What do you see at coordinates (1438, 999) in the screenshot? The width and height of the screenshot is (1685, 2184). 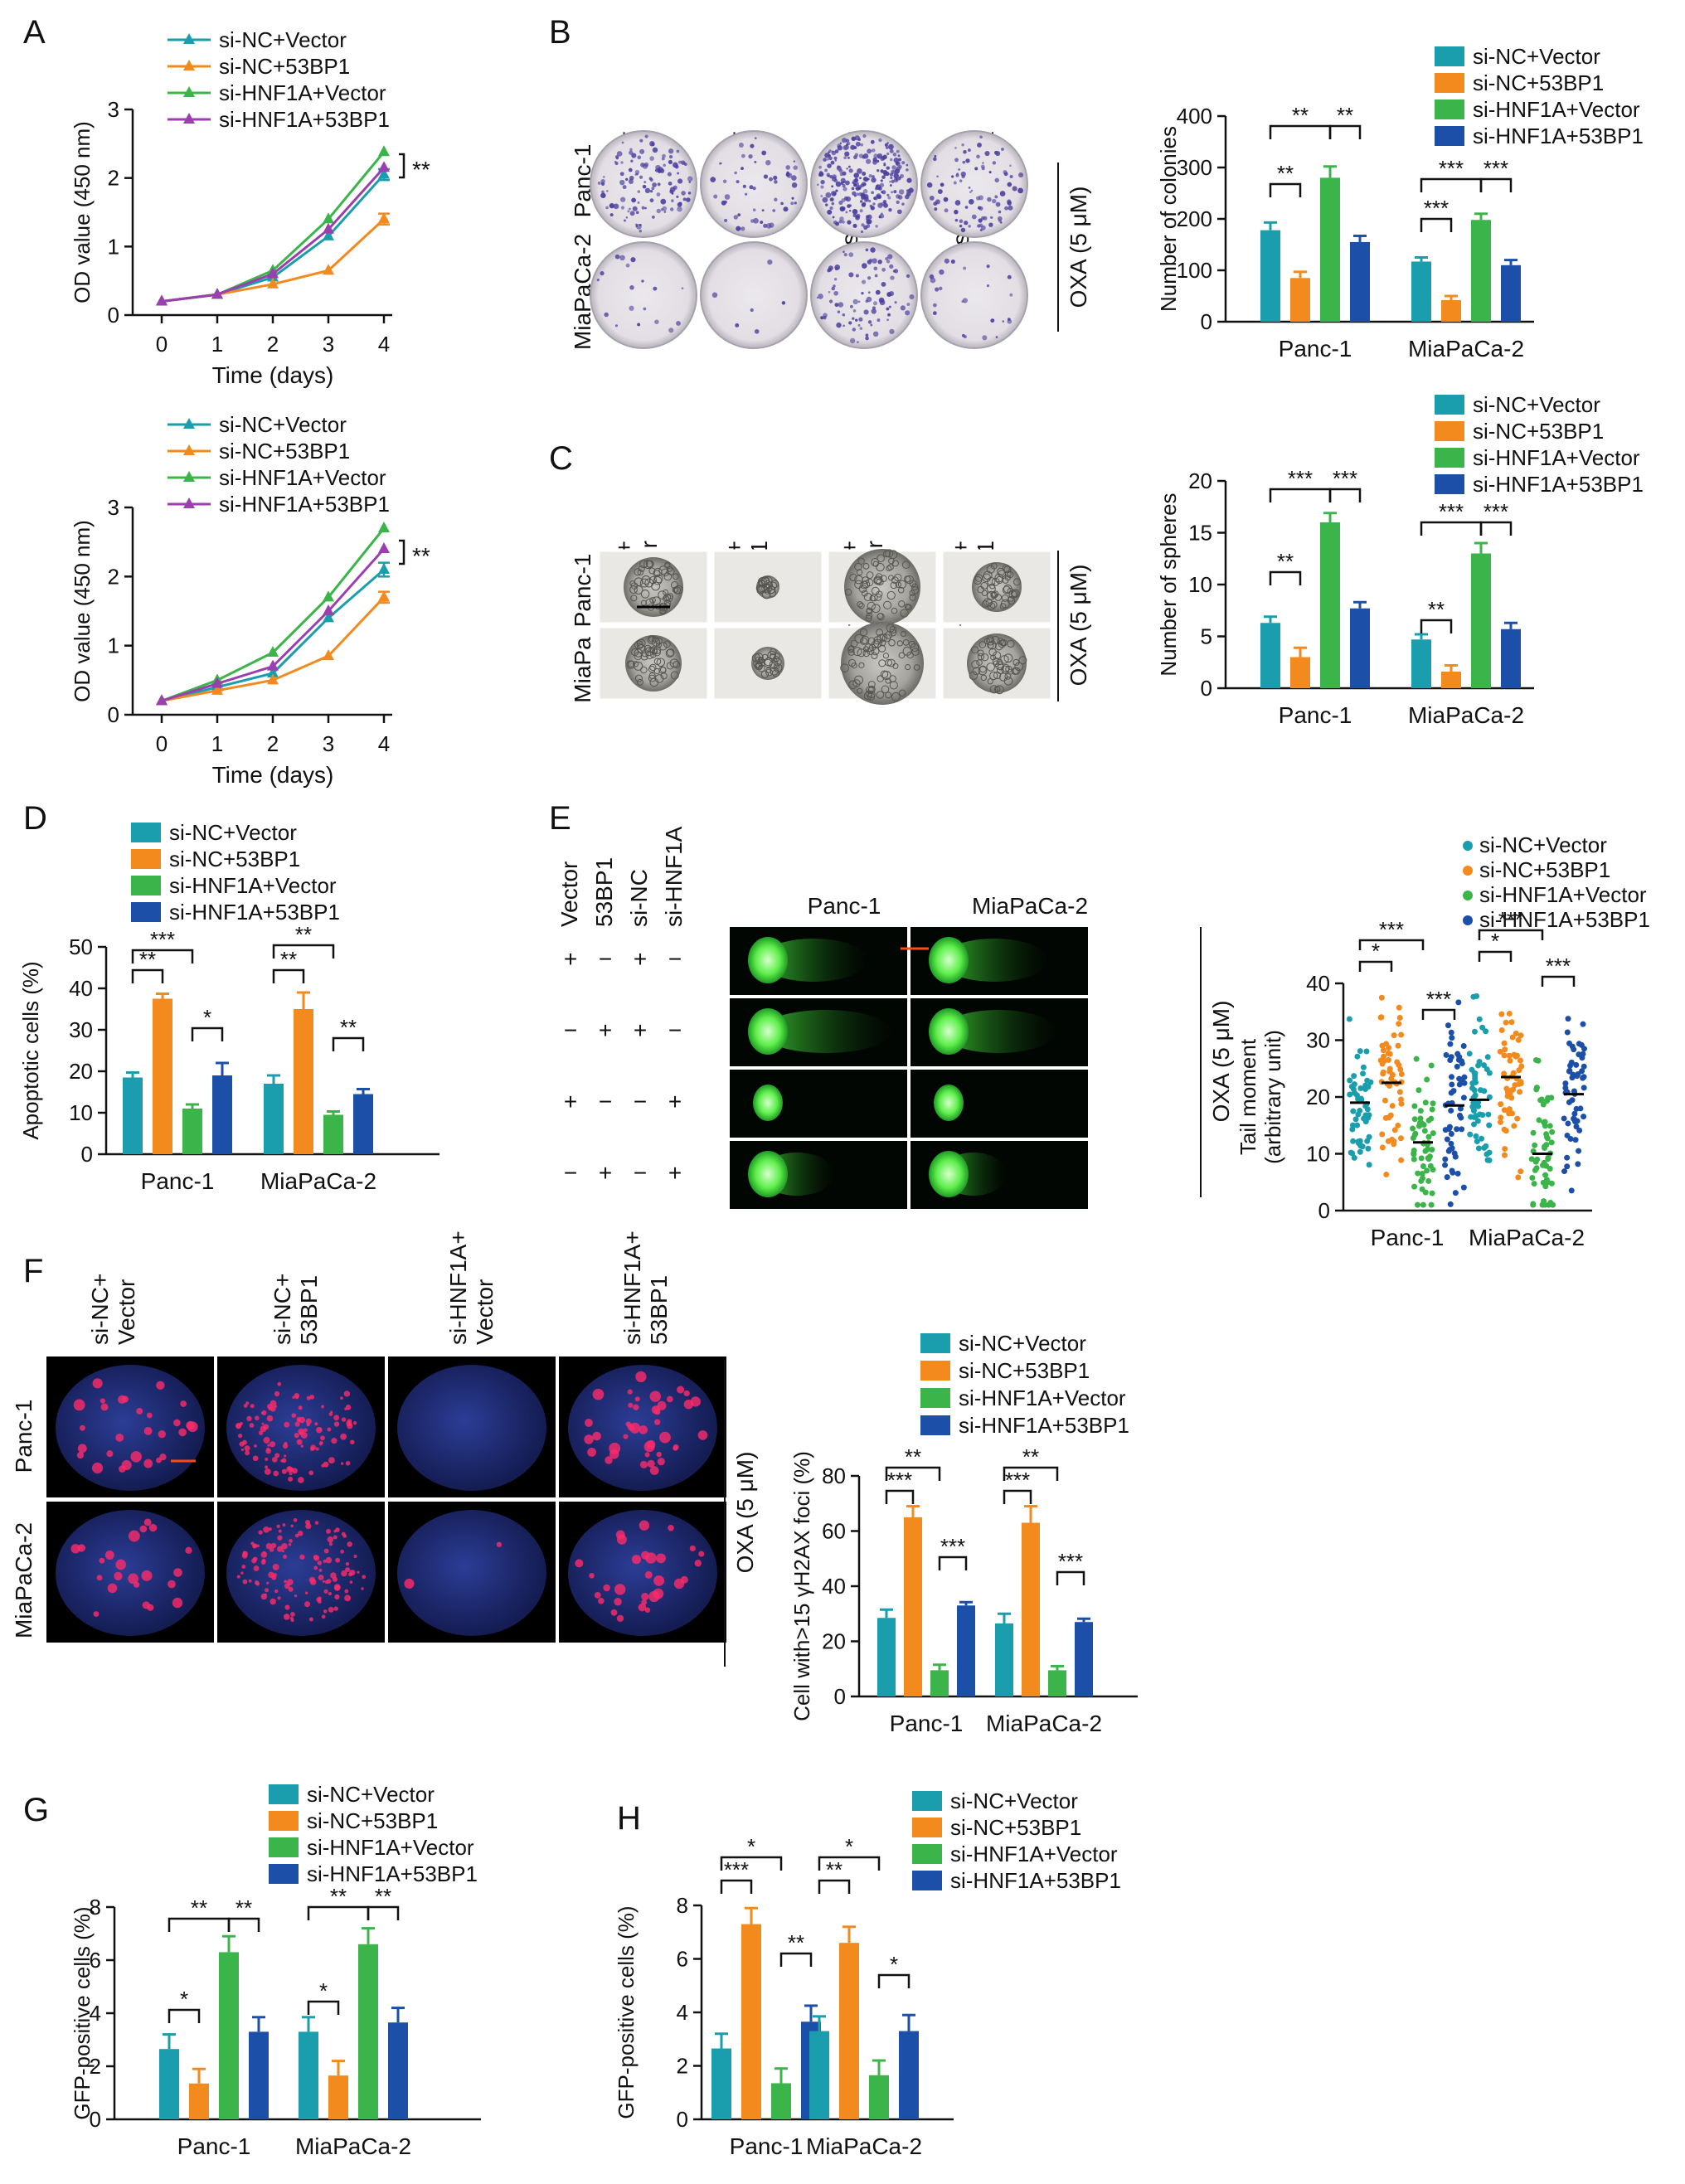 I see `significance-stars: ***` at bounding box center [1438, 999].